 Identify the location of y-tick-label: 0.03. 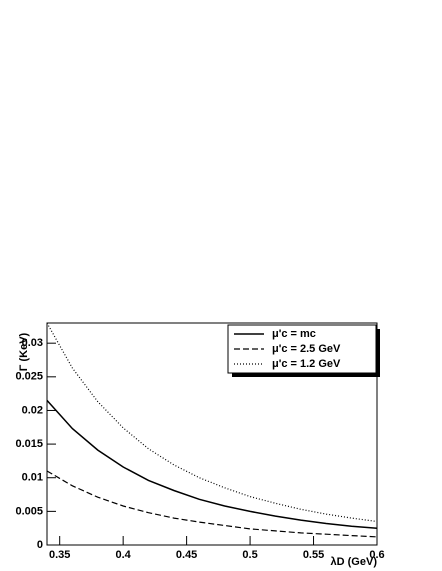
(32, 343).